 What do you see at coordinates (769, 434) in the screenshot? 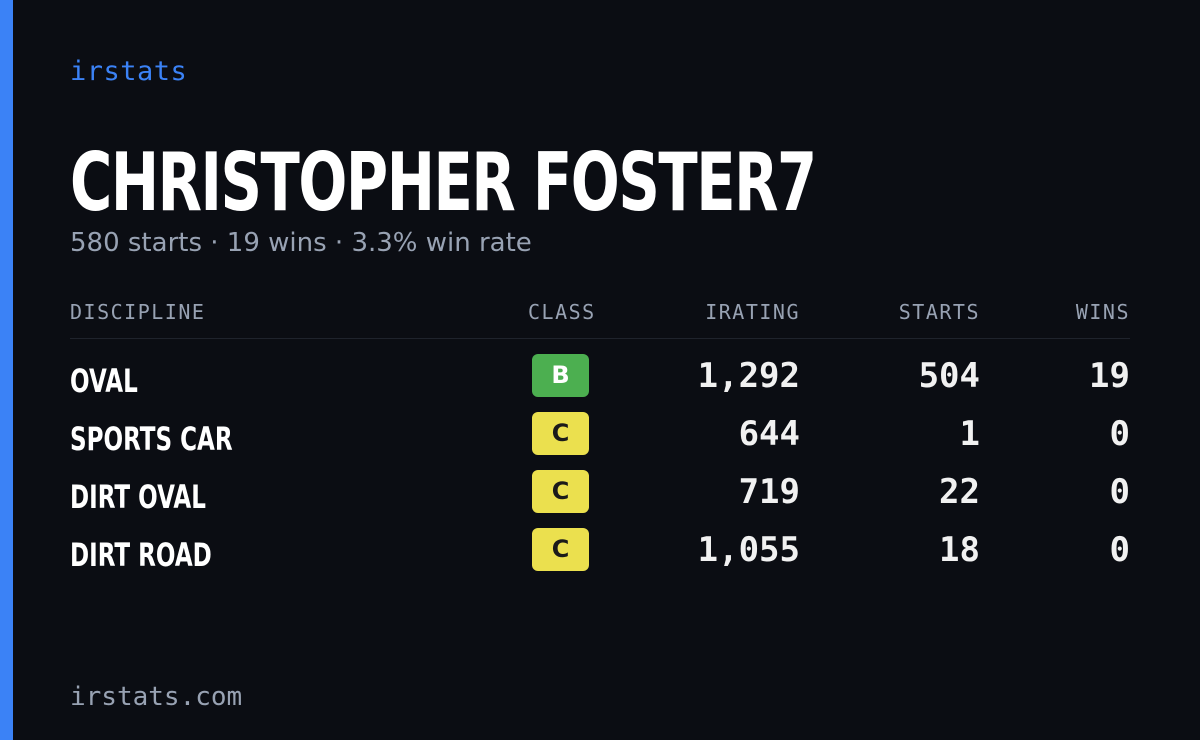
I see `irating-value: 644` at bounding box center [769, 434].